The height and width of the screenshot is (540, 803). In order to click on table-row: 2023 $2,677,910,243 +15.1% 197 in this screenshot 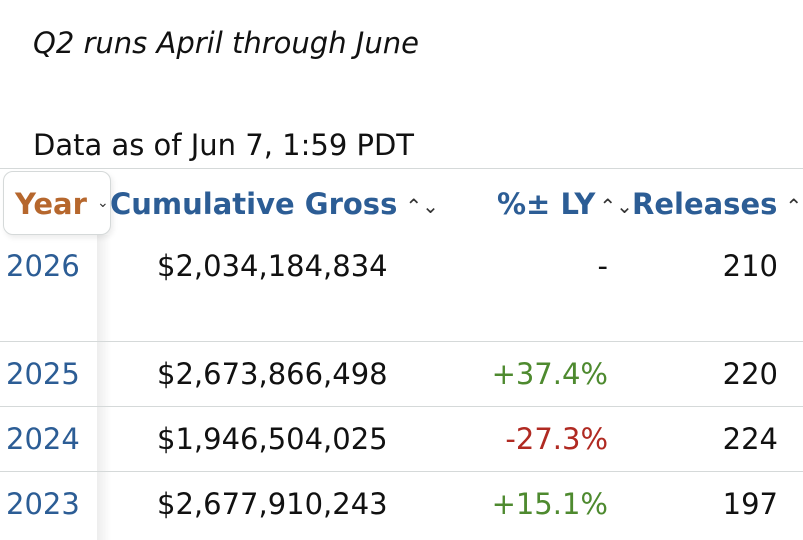, I will do `click(401, 506)`.